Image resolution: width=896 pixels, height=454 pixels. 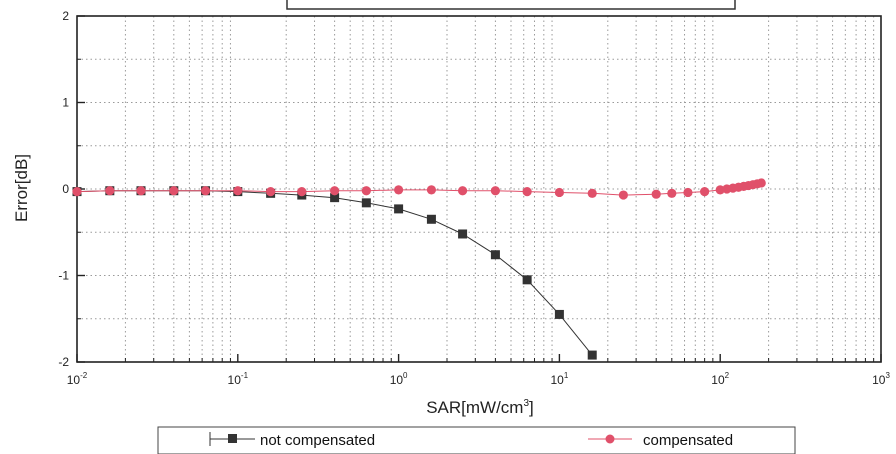 I want to click on x-tick-label: 10⁰, so click(x=399, y=379).